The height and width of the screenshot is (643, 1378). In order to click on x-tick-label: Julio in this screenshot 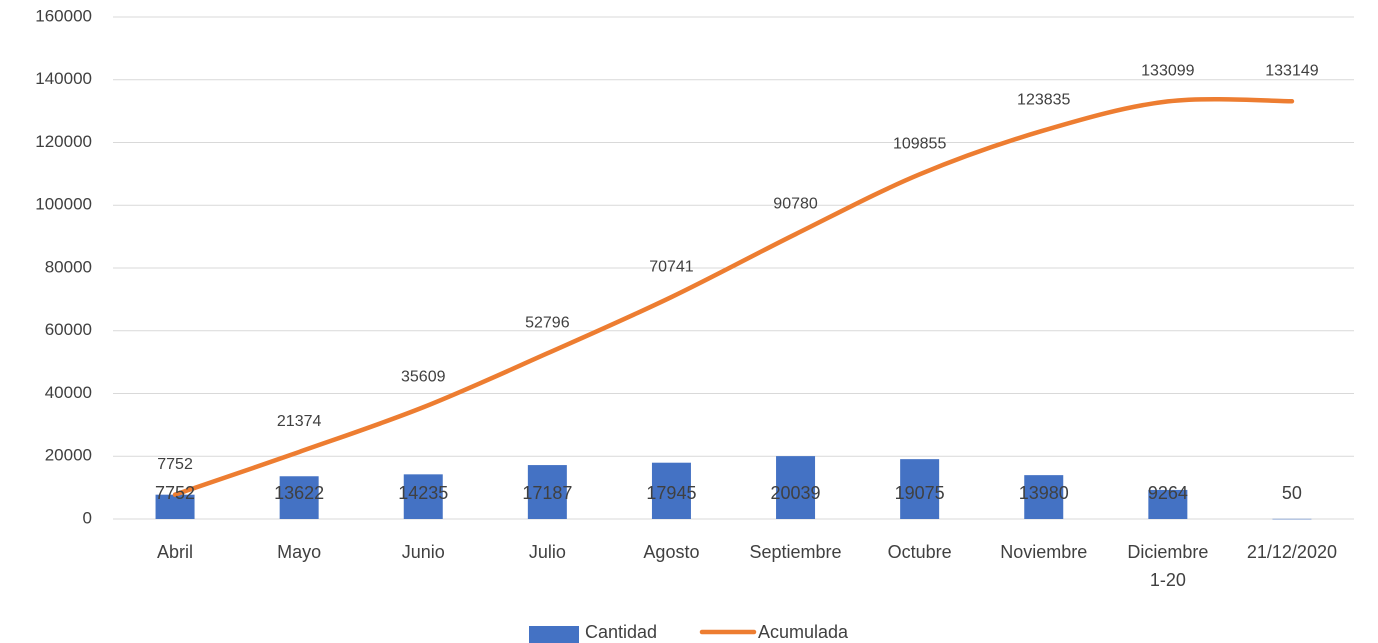, I will do `click(547, 552)`.